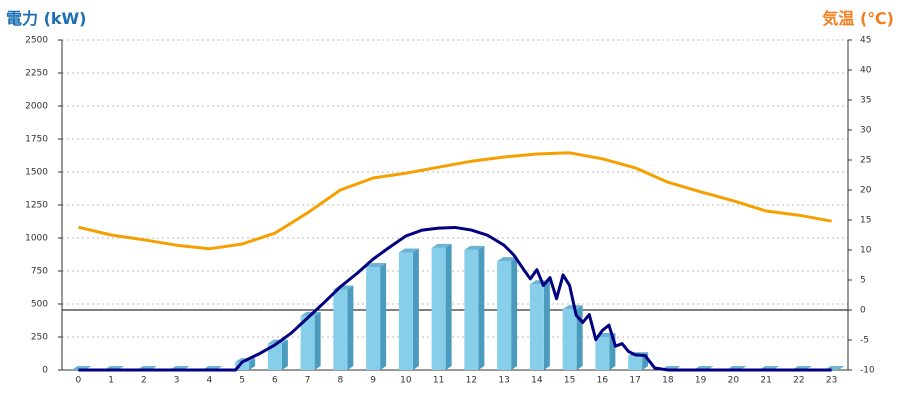  I want to click on x-tick-label: 3, so click(177, 381).